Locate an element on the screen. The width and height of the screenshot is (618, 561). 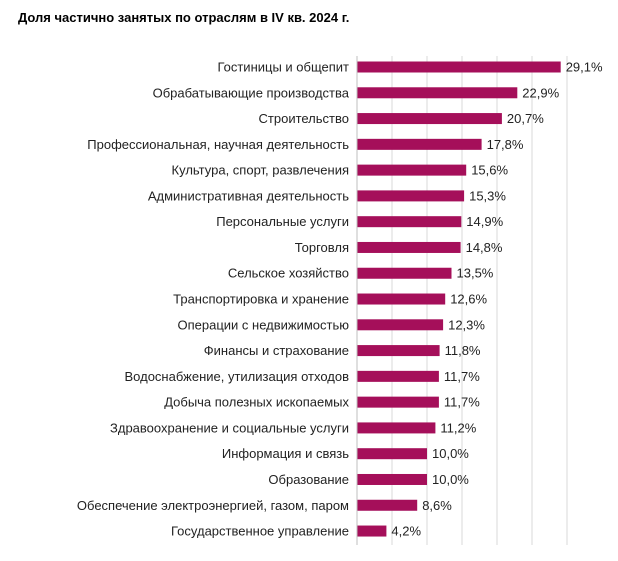
value-label: 12,6% is located at coordinates (468, 299).